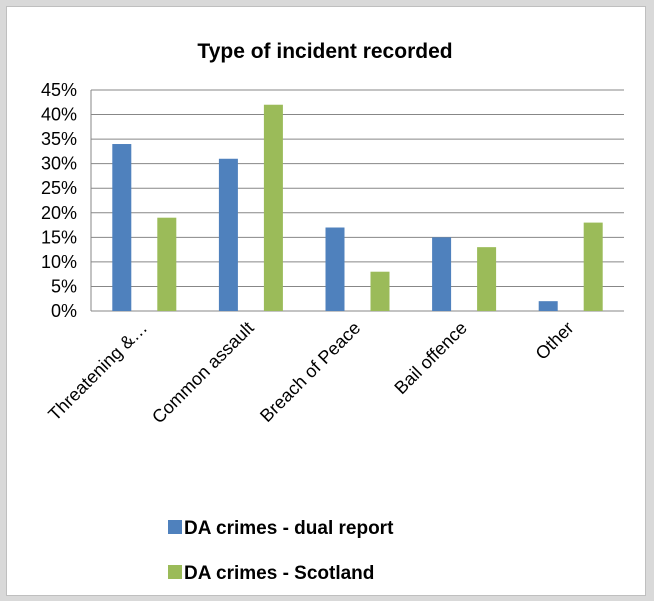 The height and width of the screenshot is (601, 654). What do you see at coordinates (59, 164) in the screenshot?
I see `y-tick-label: 30%` at bounding box center [59, 164].